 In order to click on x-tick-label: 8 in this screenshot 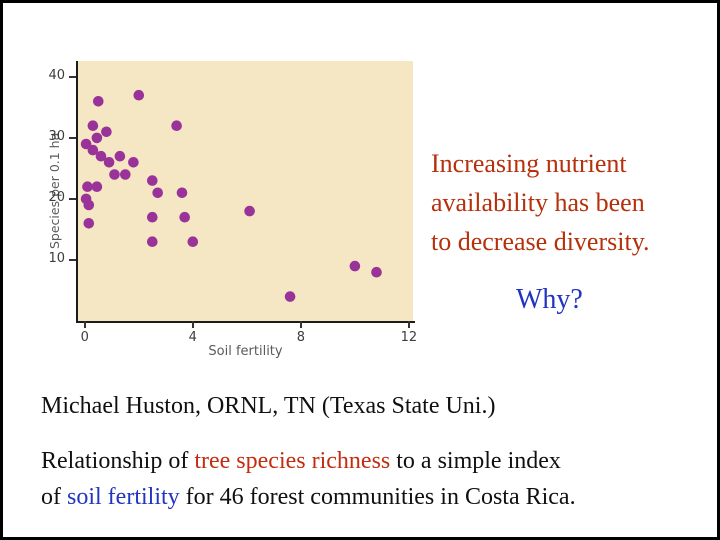, I will do `click(301, 337)`.